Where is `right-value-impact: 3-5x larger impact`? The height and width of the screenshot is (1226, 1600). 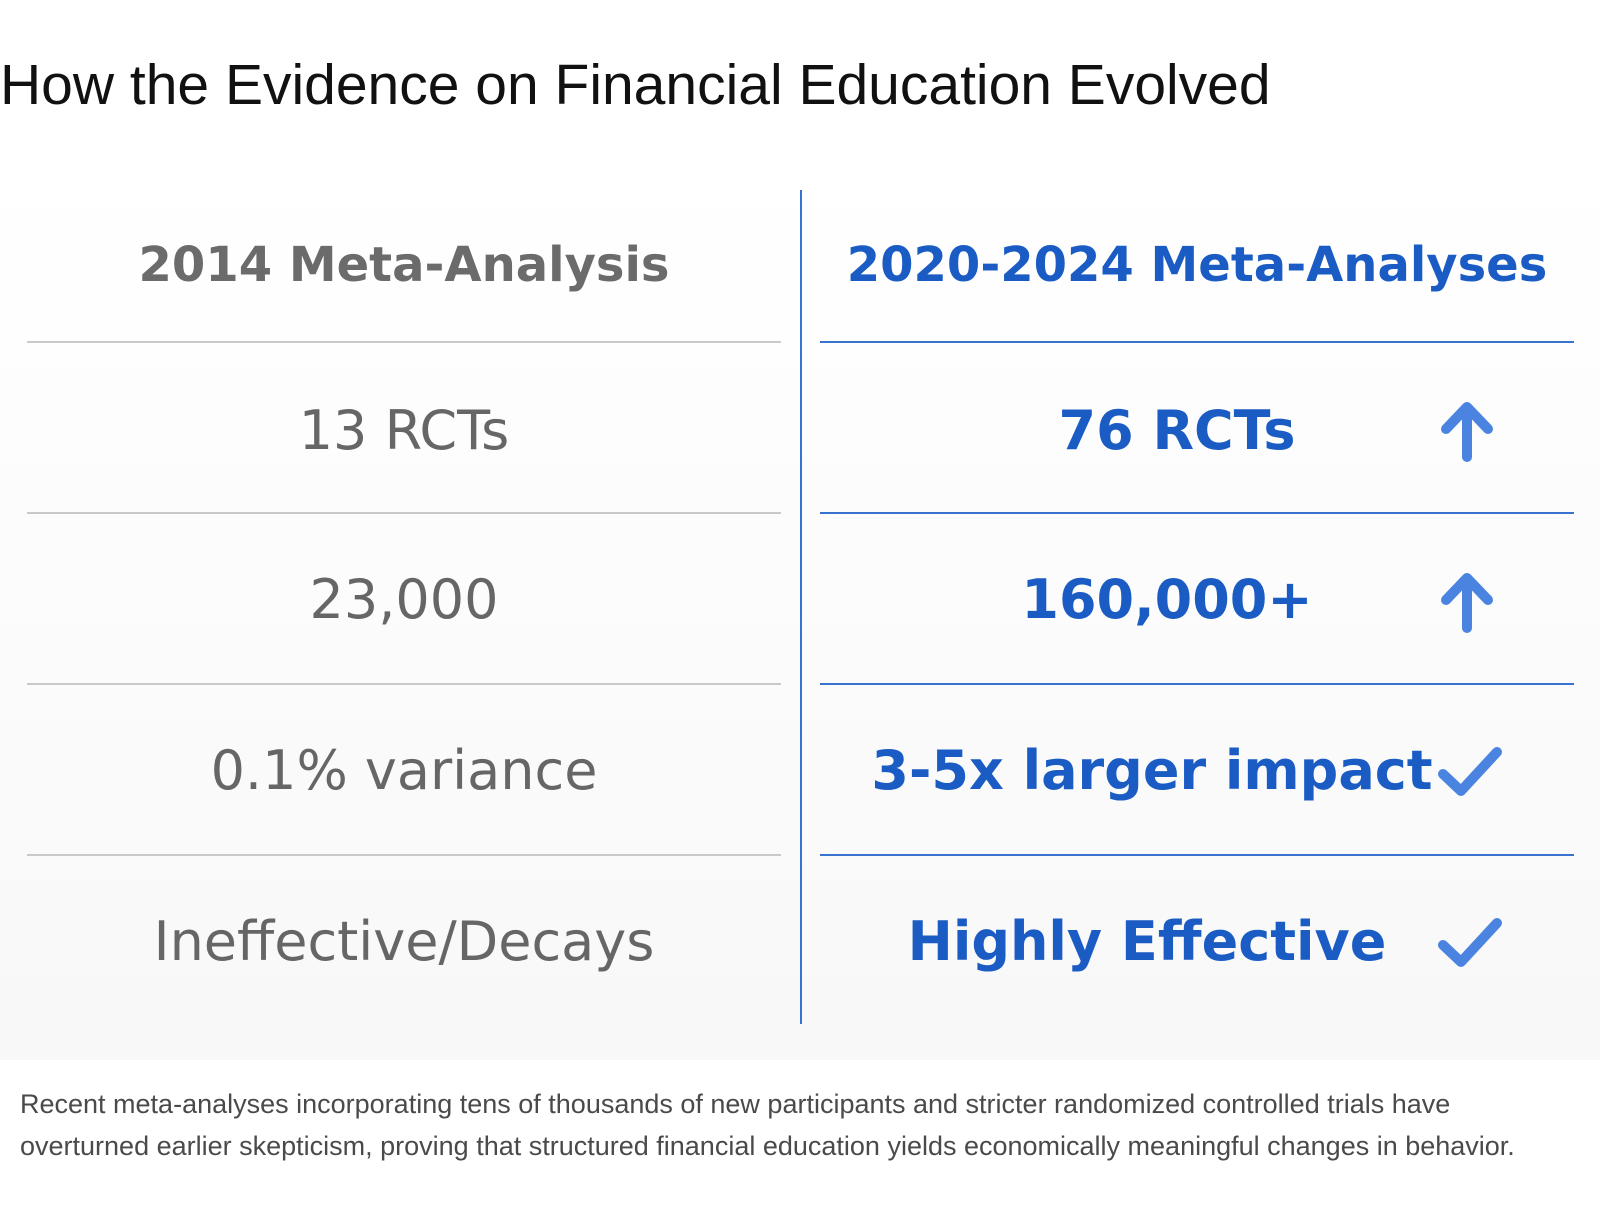 right-value-impact: 3-5x larger impact is located at coordinates (1152, 770).